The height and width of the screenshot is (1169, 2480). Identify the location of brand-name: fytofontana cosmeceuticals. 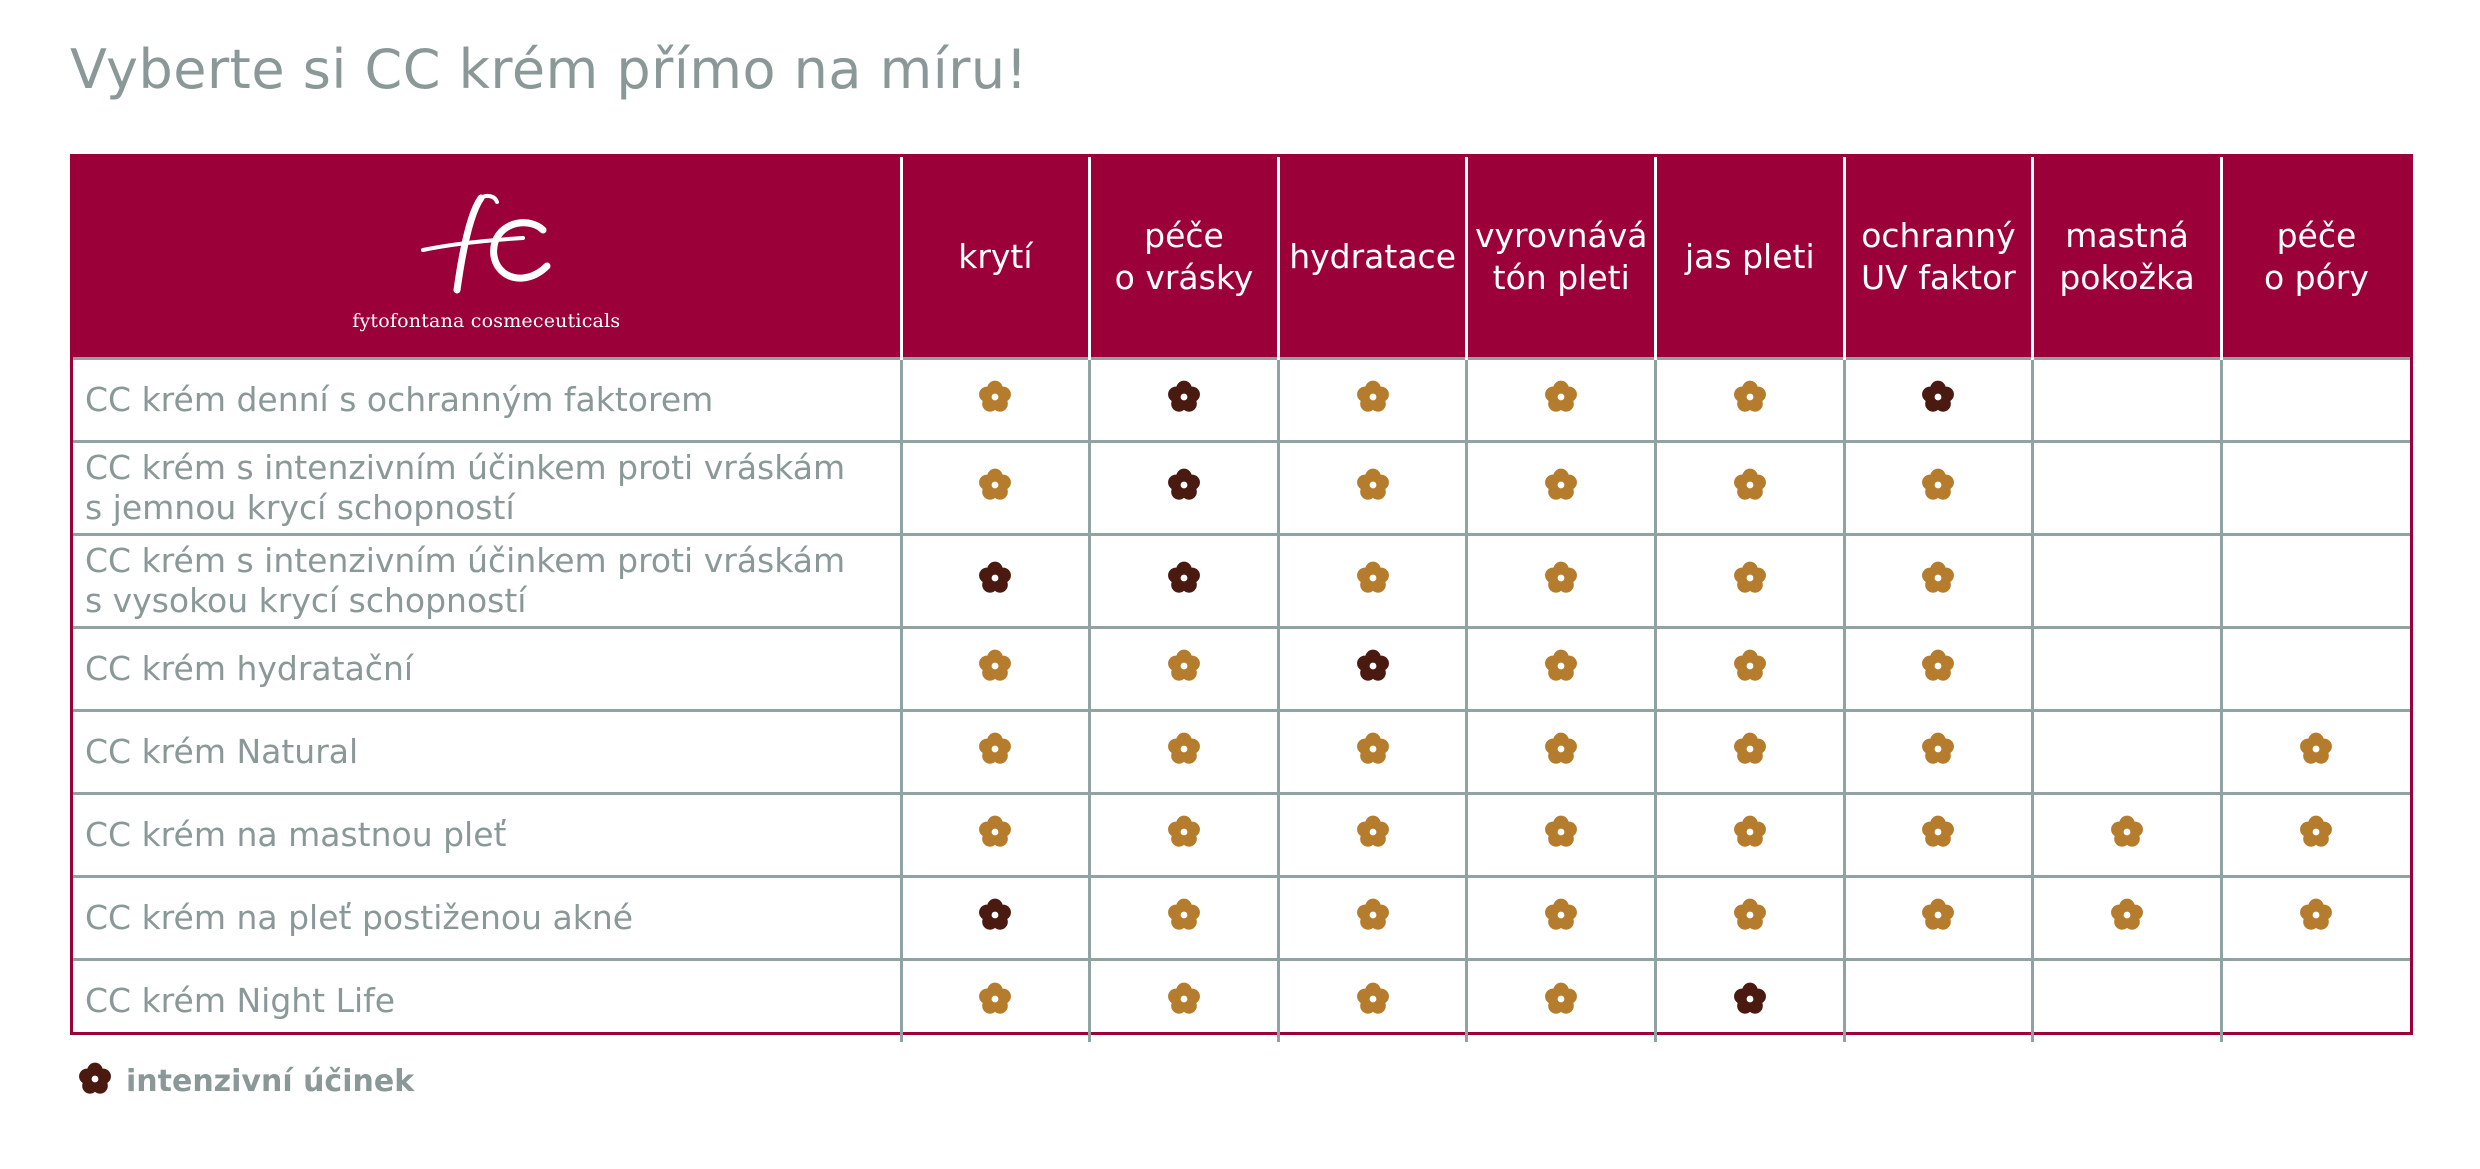
(486, 320).